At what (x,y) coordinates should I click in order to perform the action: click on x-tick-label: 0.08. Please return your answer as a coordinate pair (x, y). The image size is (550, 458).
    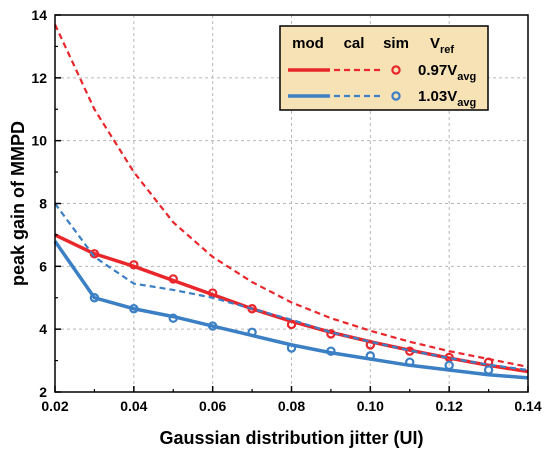
    Looking at the image, I should click on (291, 406).